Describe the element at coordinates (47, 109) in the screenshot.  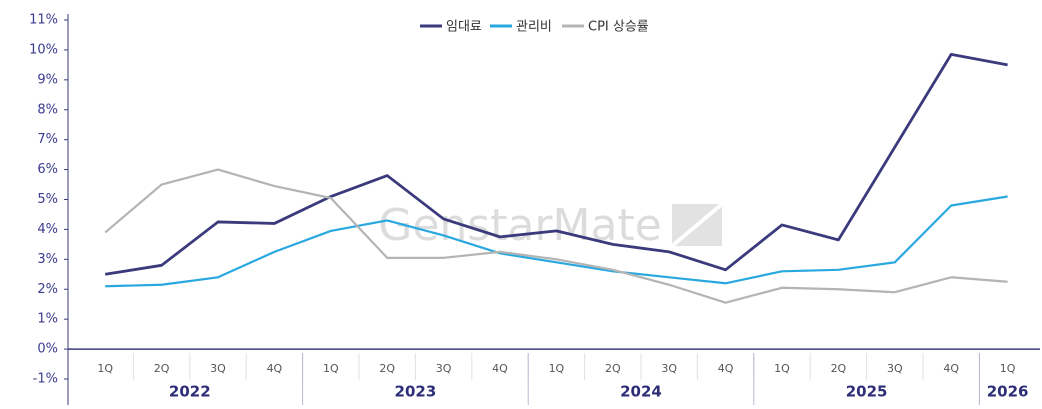
I see `y-tick-label: 8%` at that location.